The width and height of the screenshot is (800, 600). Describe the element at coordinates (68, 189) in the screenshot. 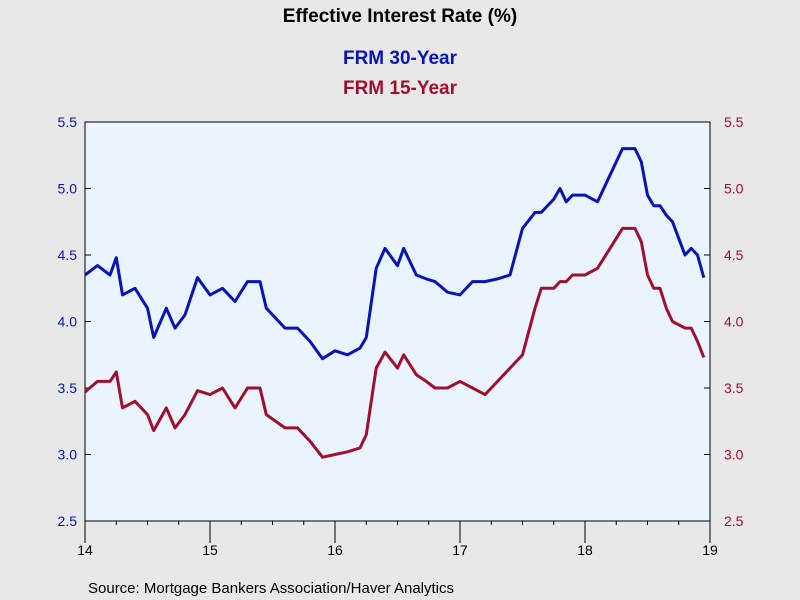

I see `y-tick-label-left: 5.0` at that location.